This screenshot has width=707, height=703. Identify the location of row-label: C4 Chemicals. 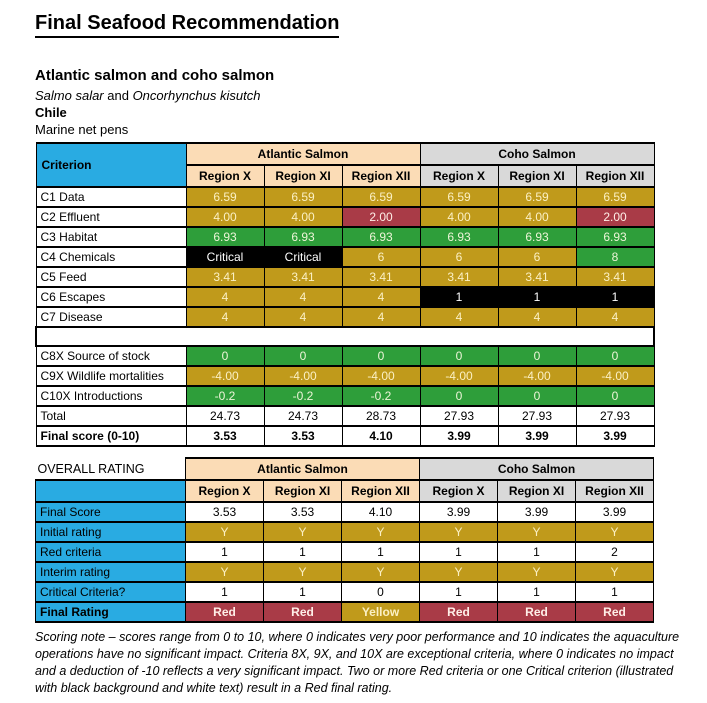
(111, 257).